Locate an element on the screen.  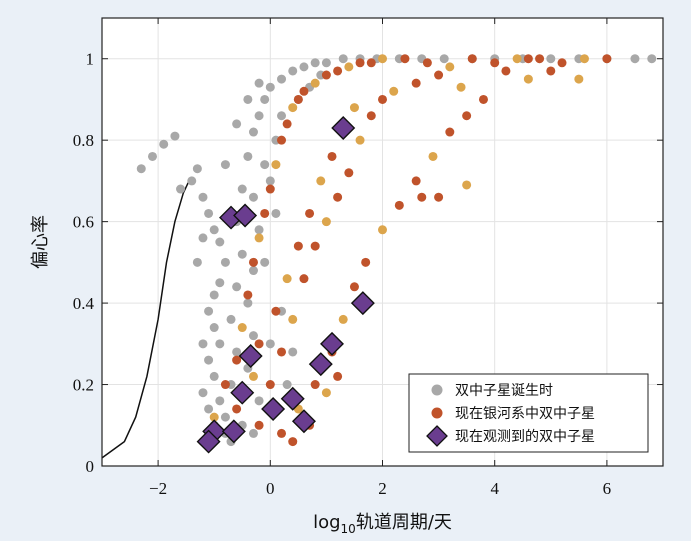
legend-label-observed: 现在观测到的双中子星 is located at coordinates (525, 437).